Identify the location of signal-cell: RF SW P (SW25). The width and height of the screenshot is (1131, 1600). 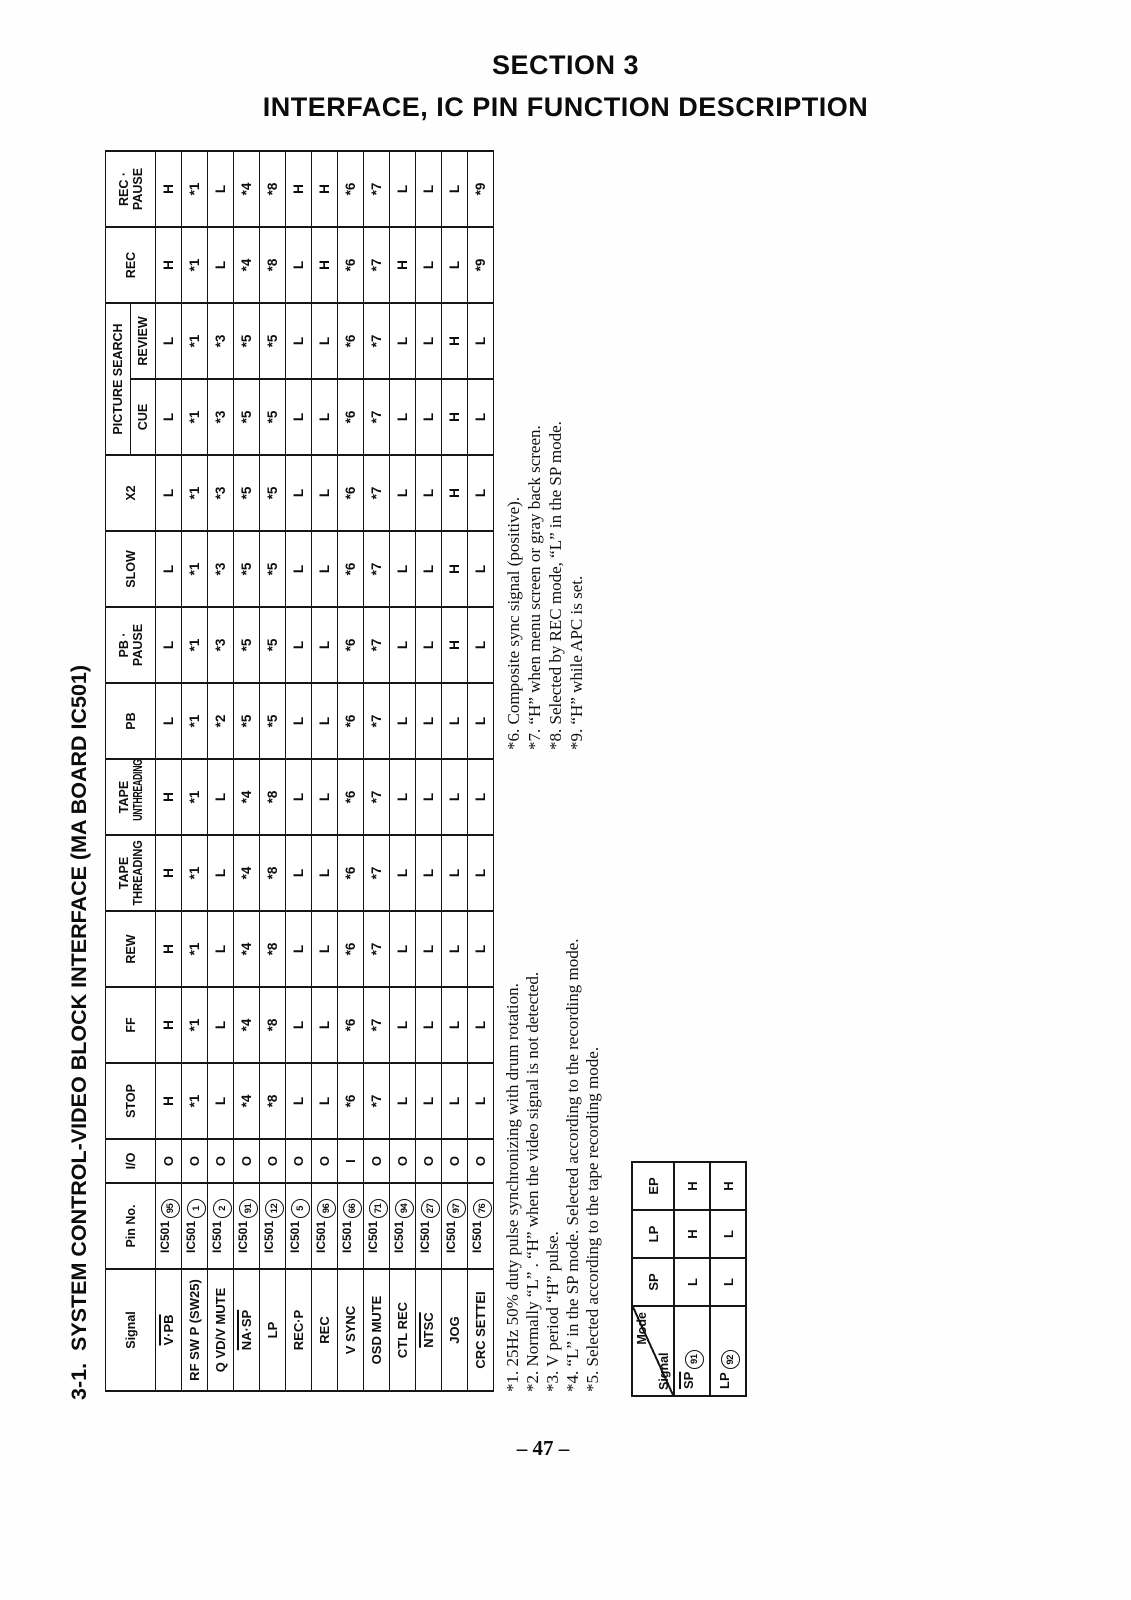
(194, 1330).